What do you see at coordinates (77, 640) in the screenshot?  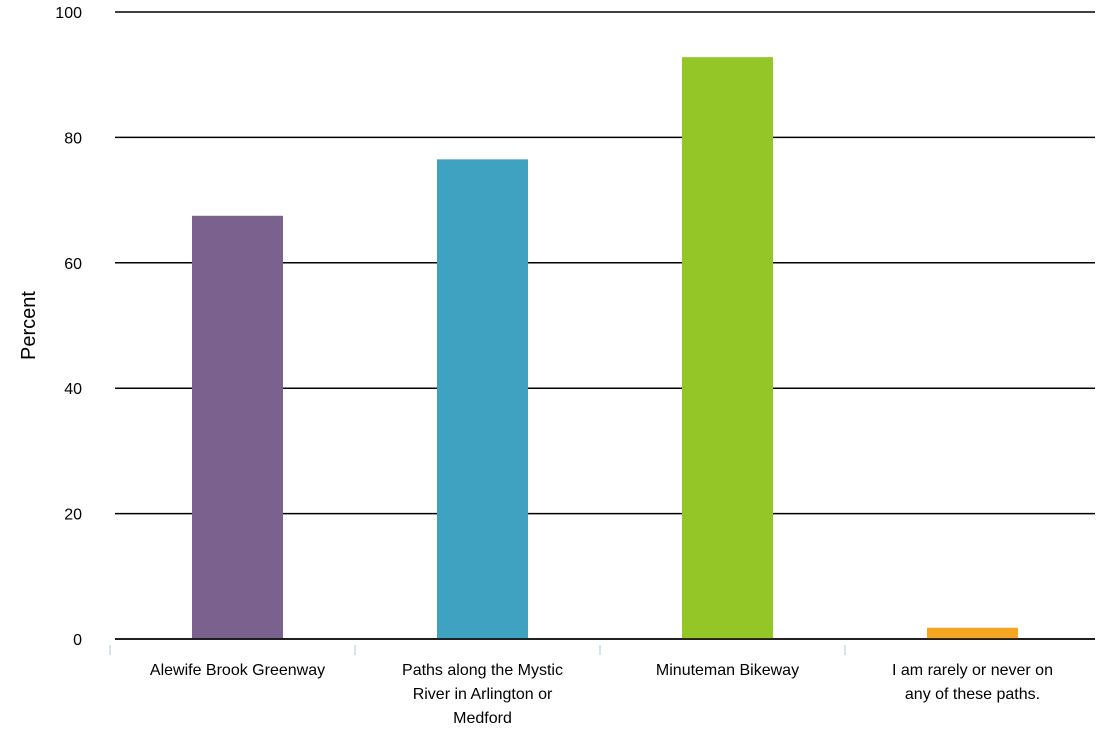 I see `y-tick-label: 0` at bounding box center [77, 640].